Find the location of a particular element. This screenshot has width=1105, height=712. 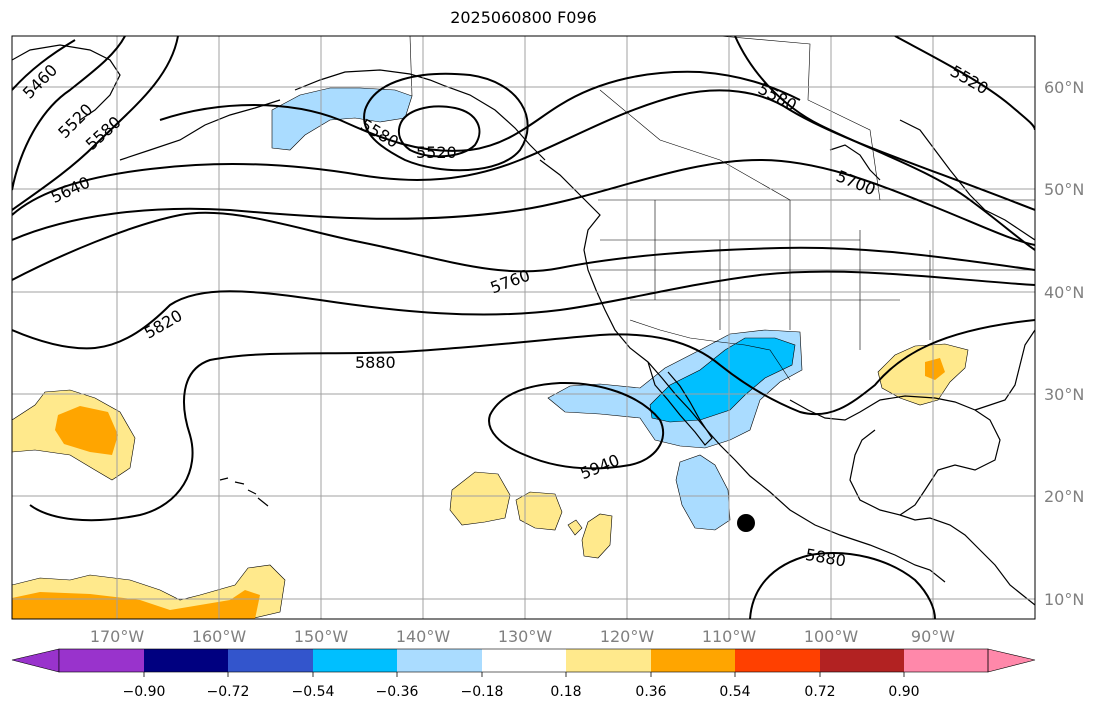

colorbar-tick-label: 0.72 is located at coordinates (819, 692).